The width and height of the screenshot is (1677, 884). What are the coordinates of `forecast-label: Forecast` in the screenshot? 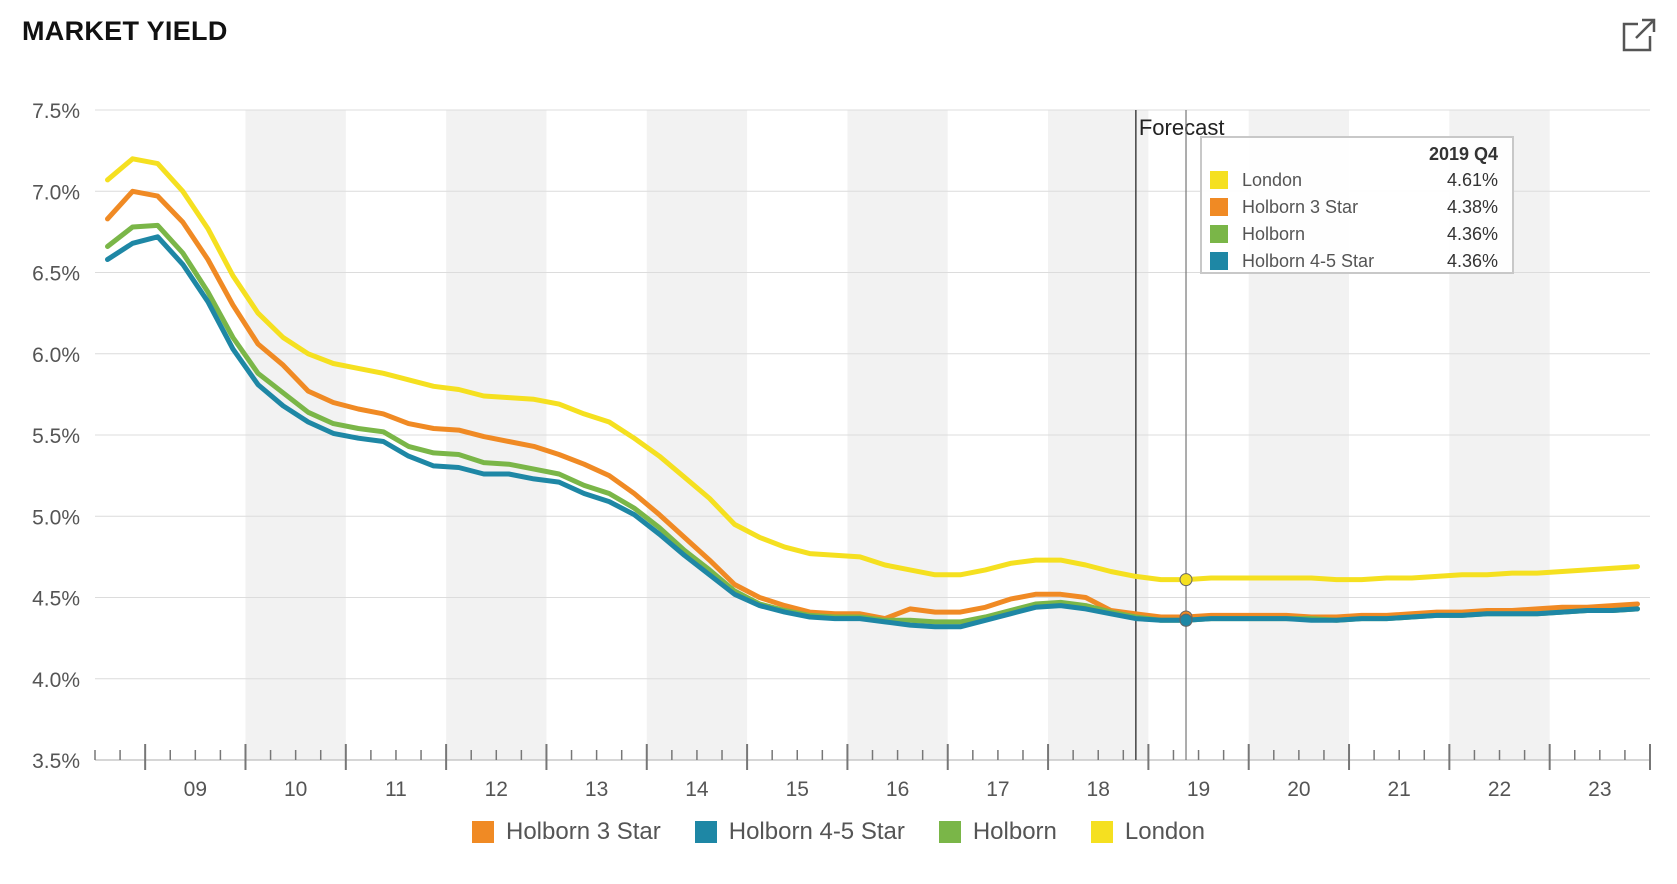 It's located at (1182, 127).